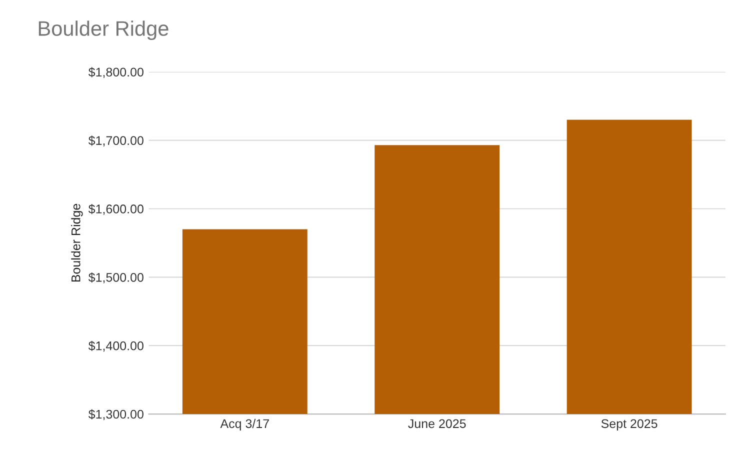 The height and width of the screenshot is (458, 744). Describe the element at coordinates (437, 423) in the screenshot. I see `x-tick-label: June 2025` at that location.